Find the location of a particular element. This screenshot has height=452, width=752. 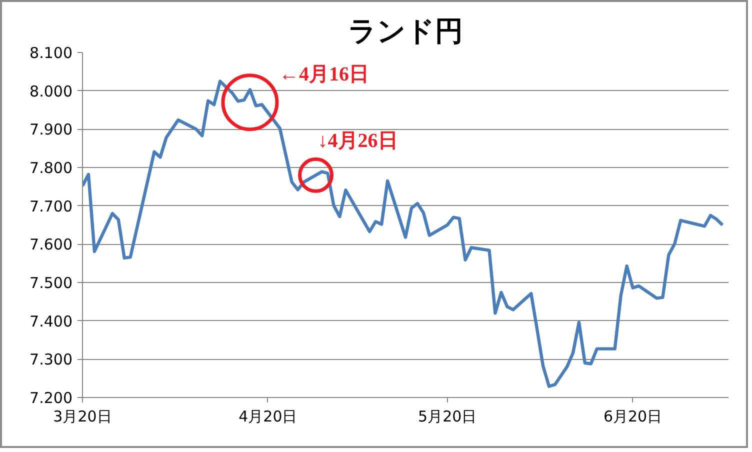

y-tick-label: 7.900 is located at coordinates (51, 129).